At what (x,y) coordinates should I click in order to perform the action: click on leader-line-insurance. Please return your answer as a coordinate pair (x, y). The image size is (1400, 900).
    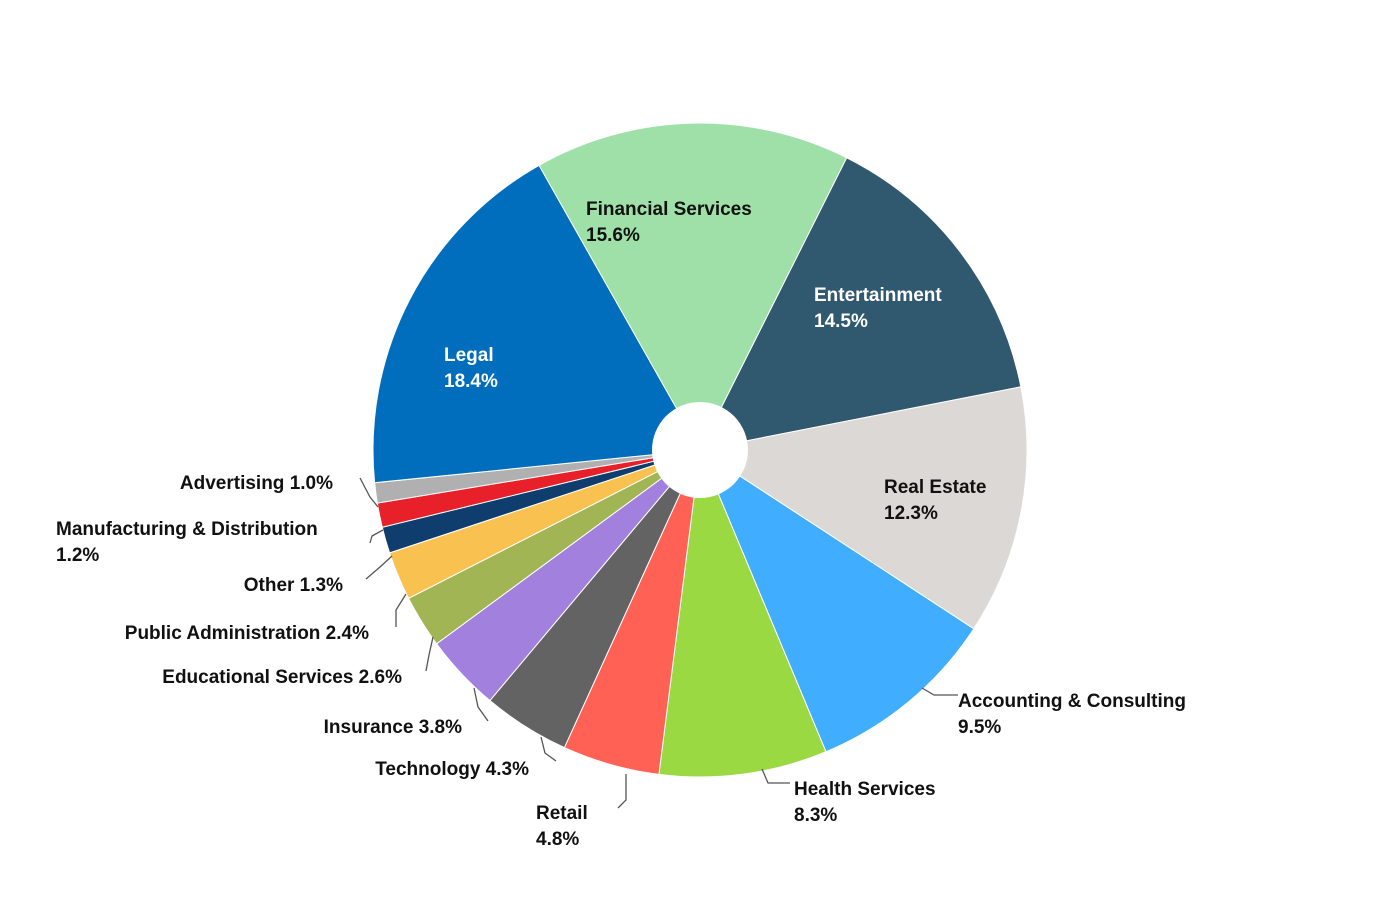
    Looking at the image, I should click on (481, 704).